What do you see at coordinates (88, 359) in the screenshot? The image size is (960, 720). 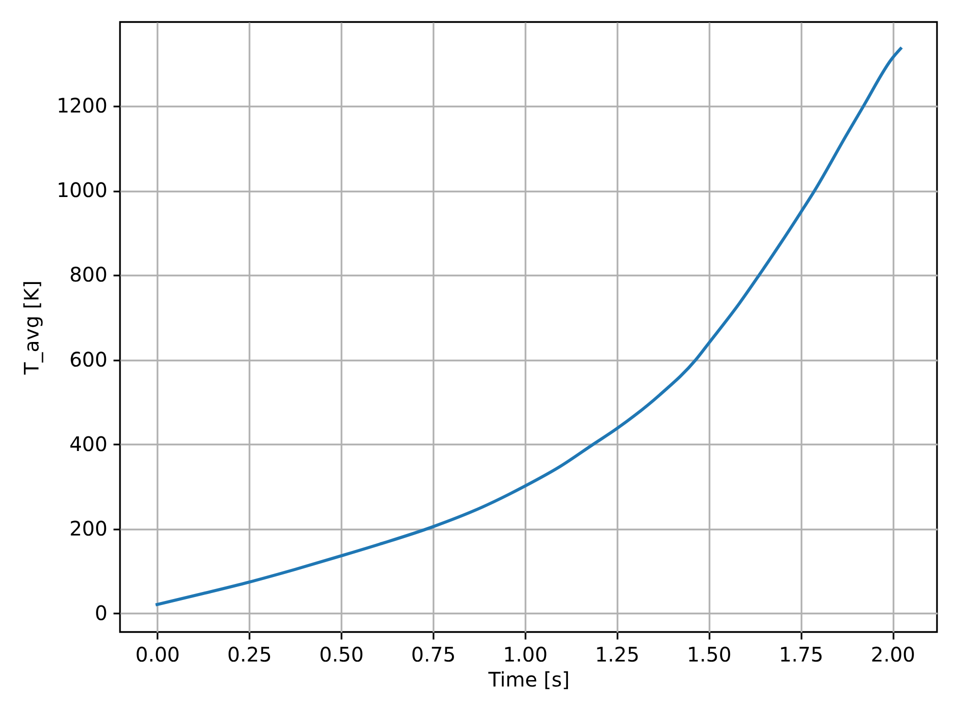 I see `y-tick-label: 600` at bounding box center [88, 359].